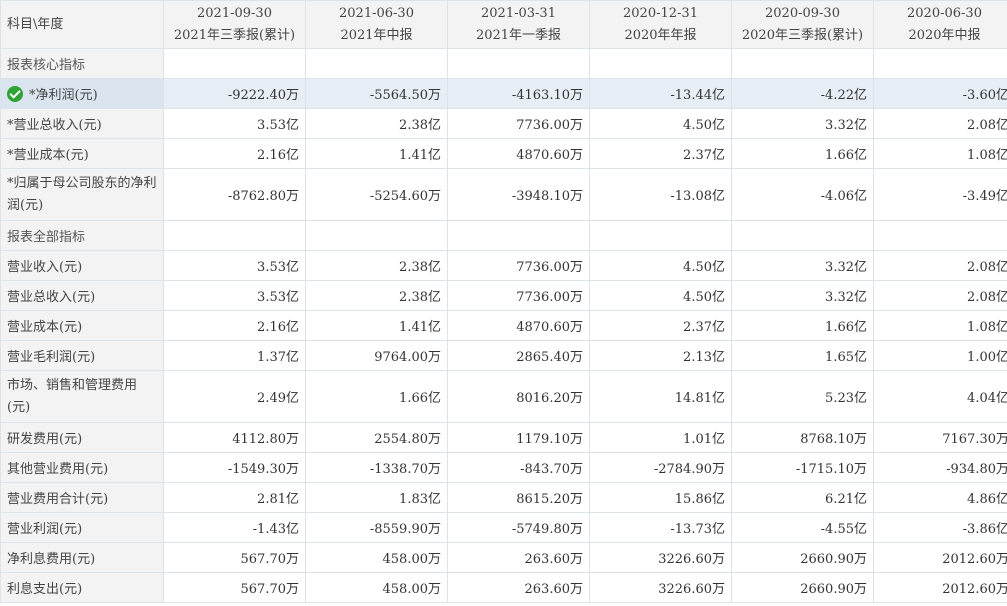  I want to click on column-date: 2021-09-30, so click(234, 13).